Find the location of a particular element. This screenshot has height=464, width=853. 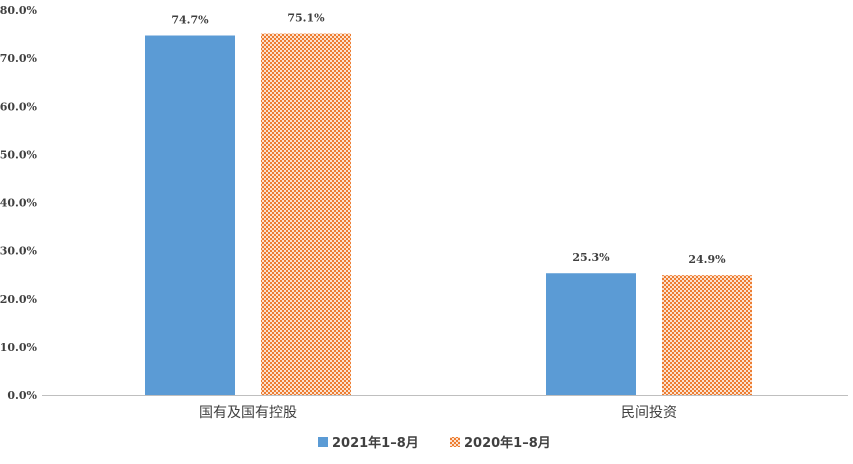

y-tick-label: 10.0% is located at coordinates (19, 347).